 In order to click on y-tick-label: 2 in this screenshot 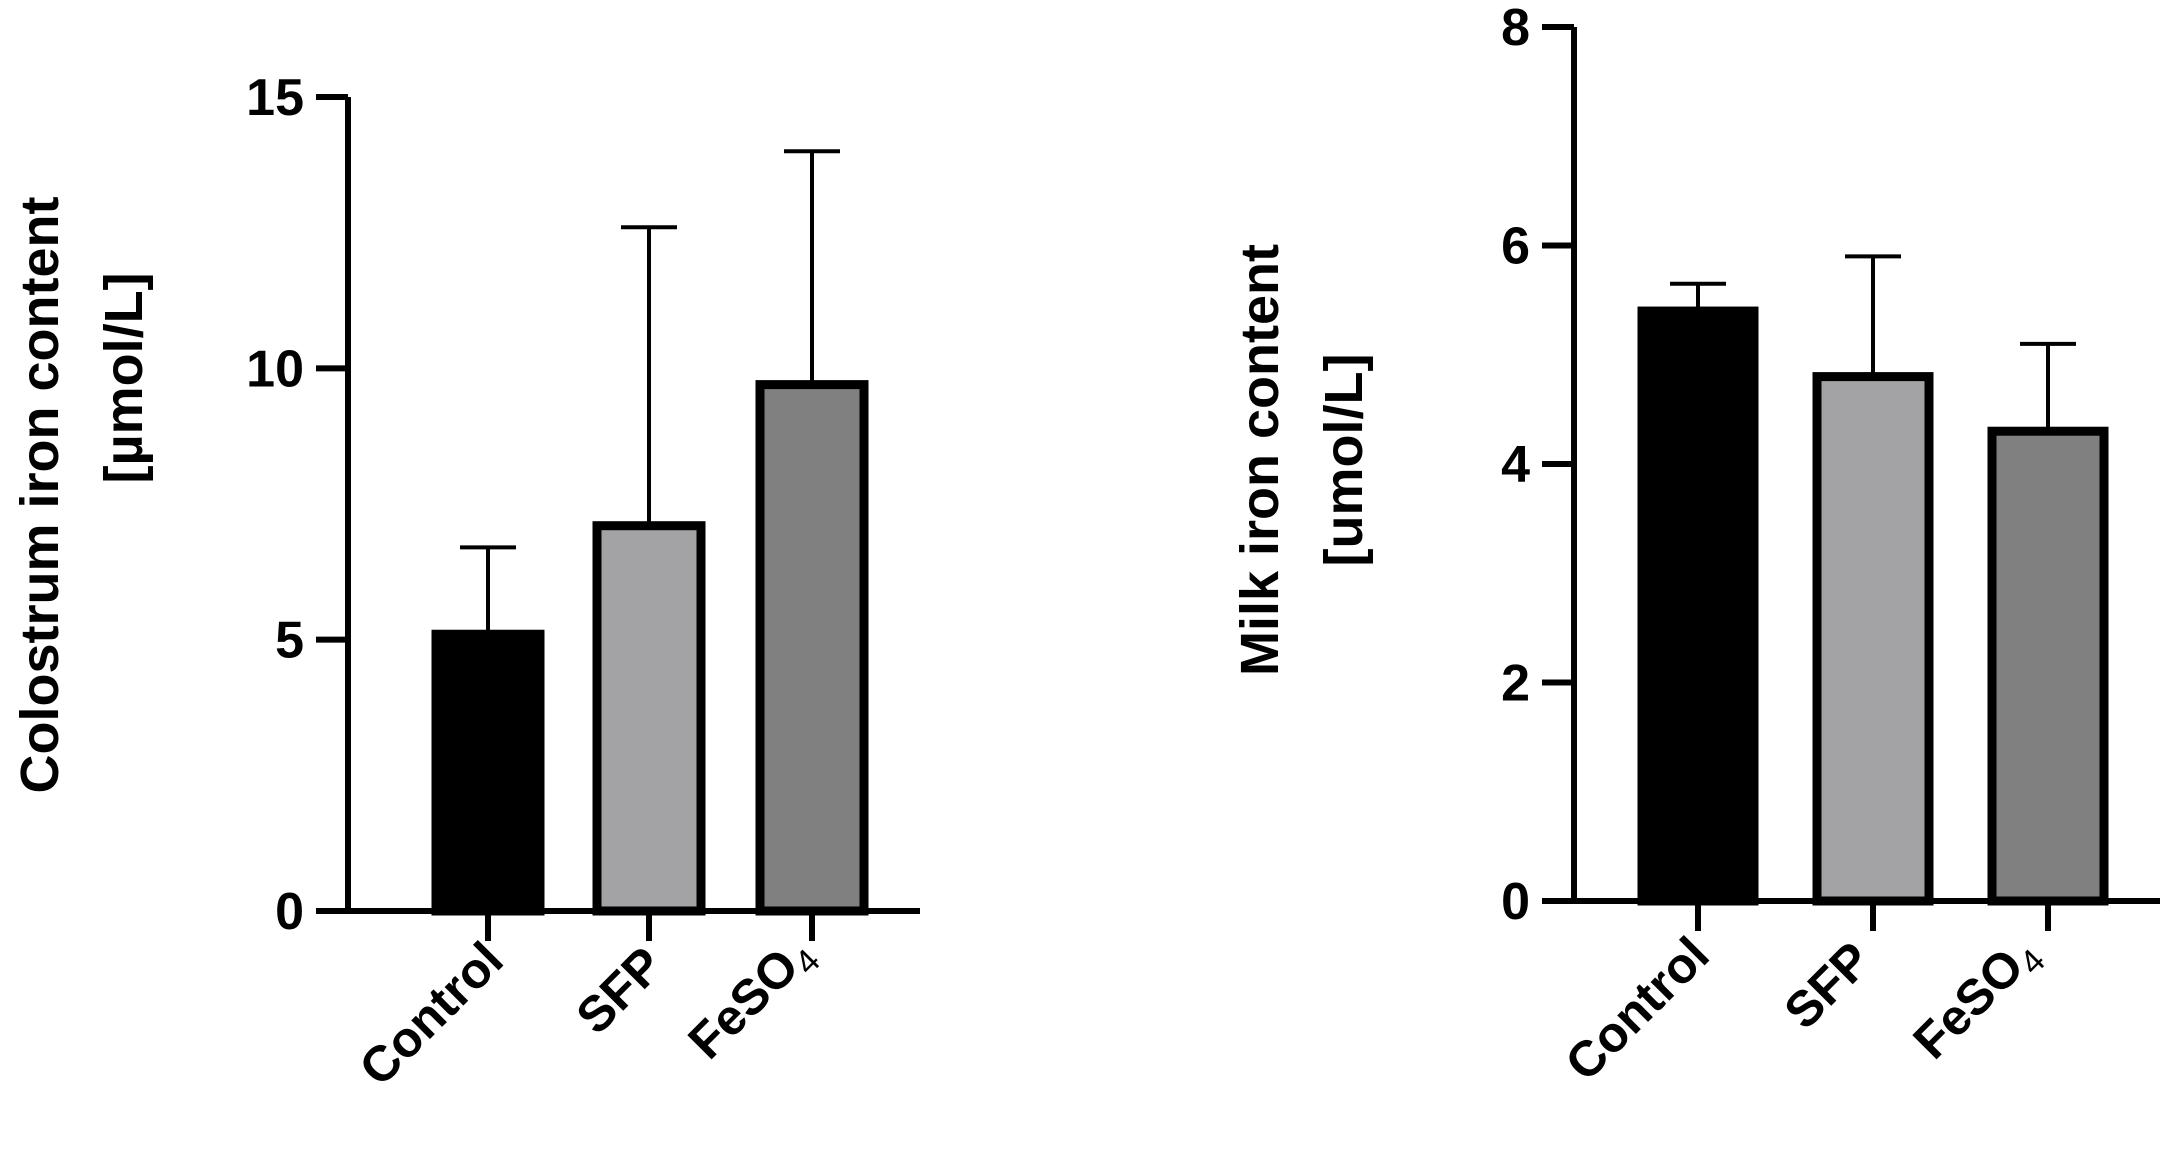, I will do `click(1515, 684)`.